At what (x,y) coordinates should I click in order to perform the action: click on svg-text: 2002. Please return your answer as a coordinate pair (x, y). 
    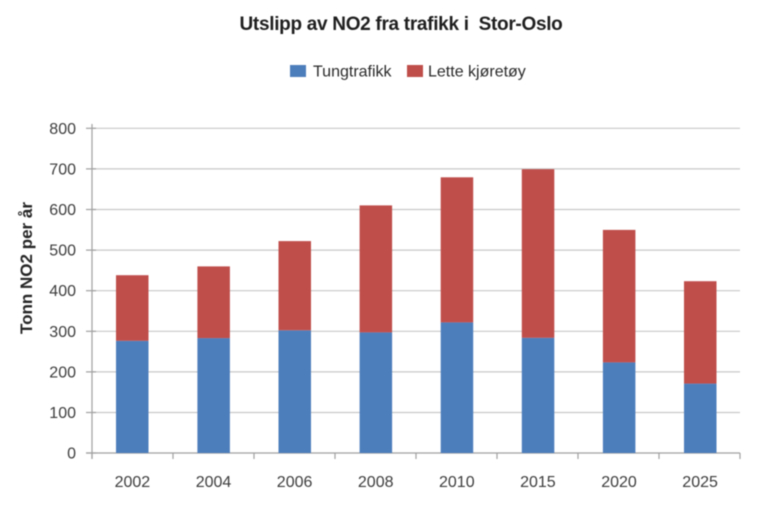
    Looking at the image, I should click on (133, 482).